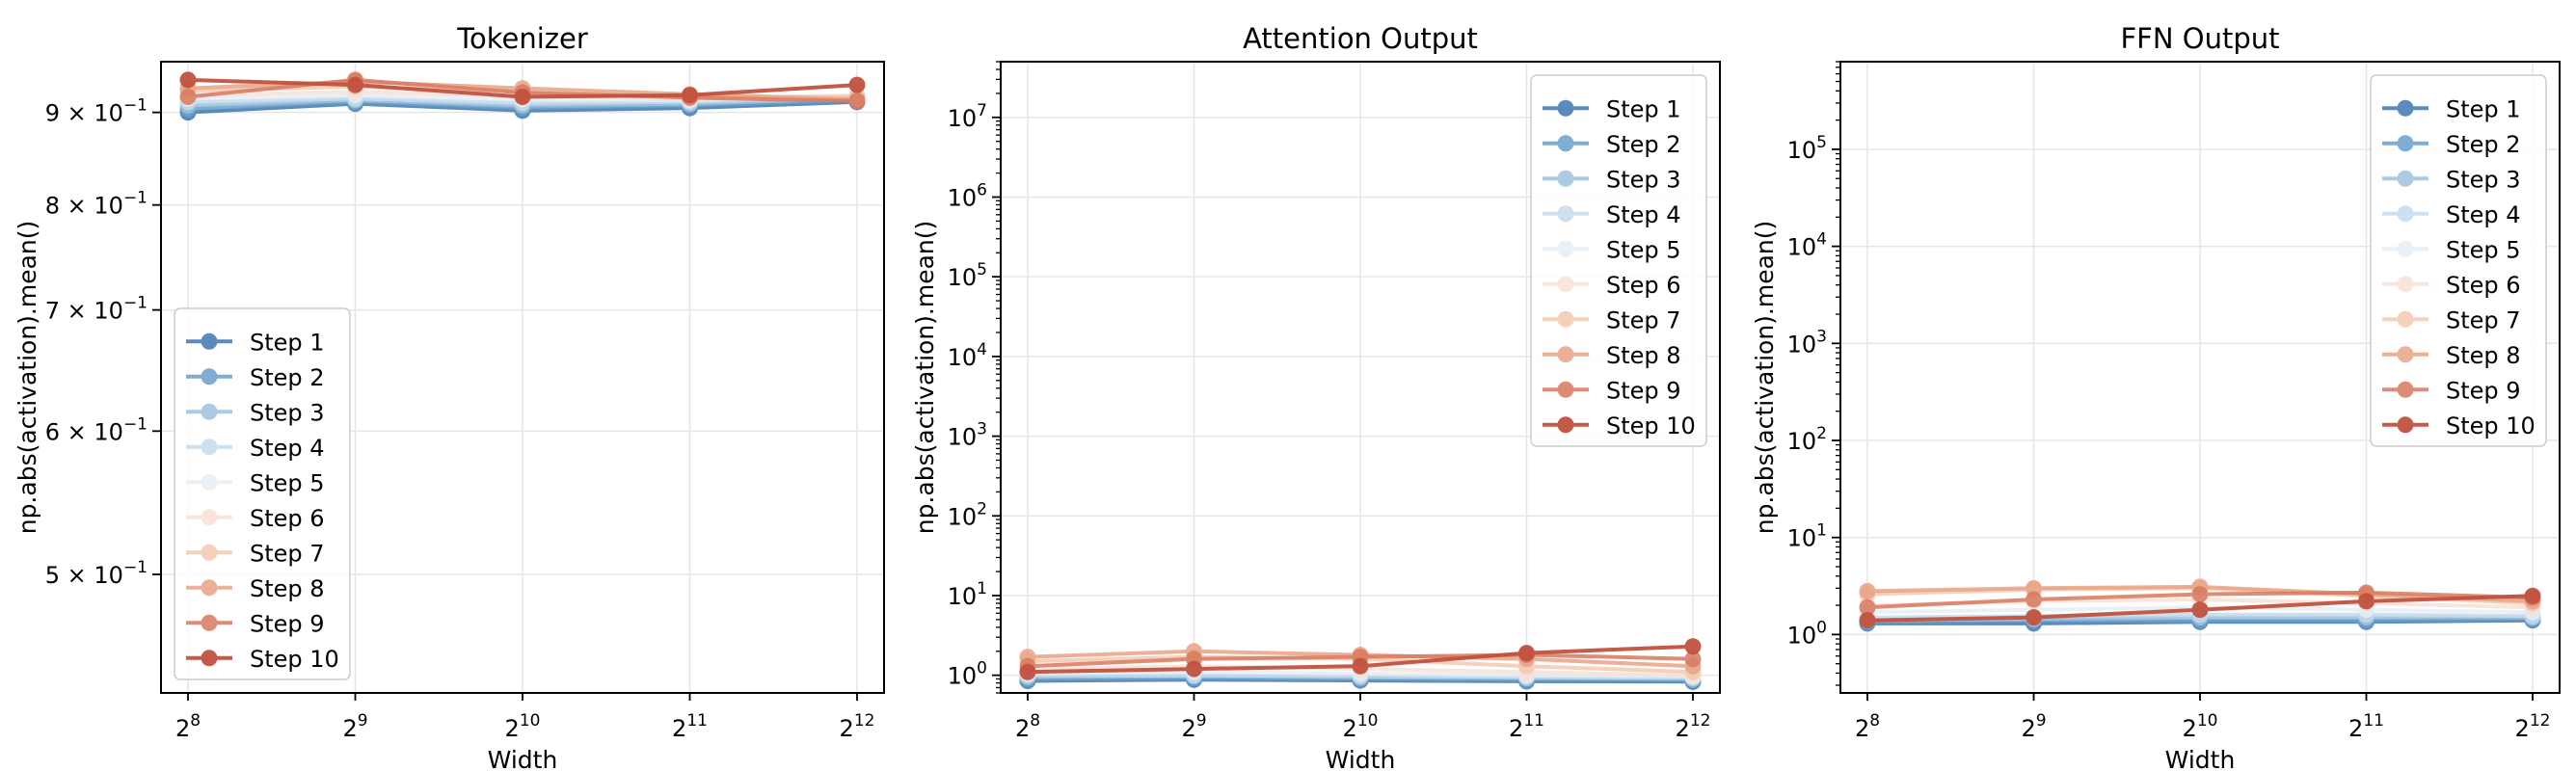 The width and height of the screenshot is (2576, 771). I want to click on y-tick-label: 7 × 10−1, so click(97, 310).